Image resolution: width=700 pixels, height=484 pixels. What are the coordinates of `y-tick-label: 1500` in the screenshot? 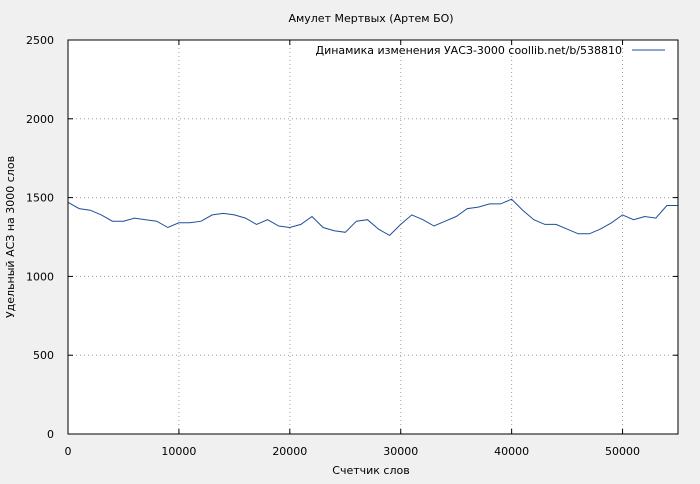 It's located at (40, 198).